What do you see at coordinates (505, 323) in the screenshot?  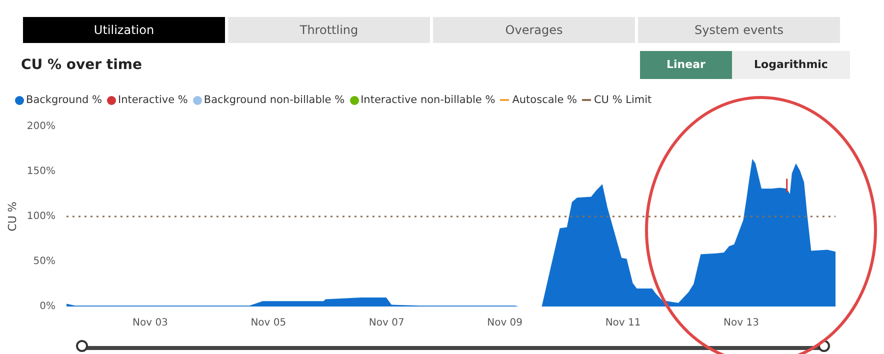 I see `x-tick-label: Nov 09` at bounding box center [505, 323].